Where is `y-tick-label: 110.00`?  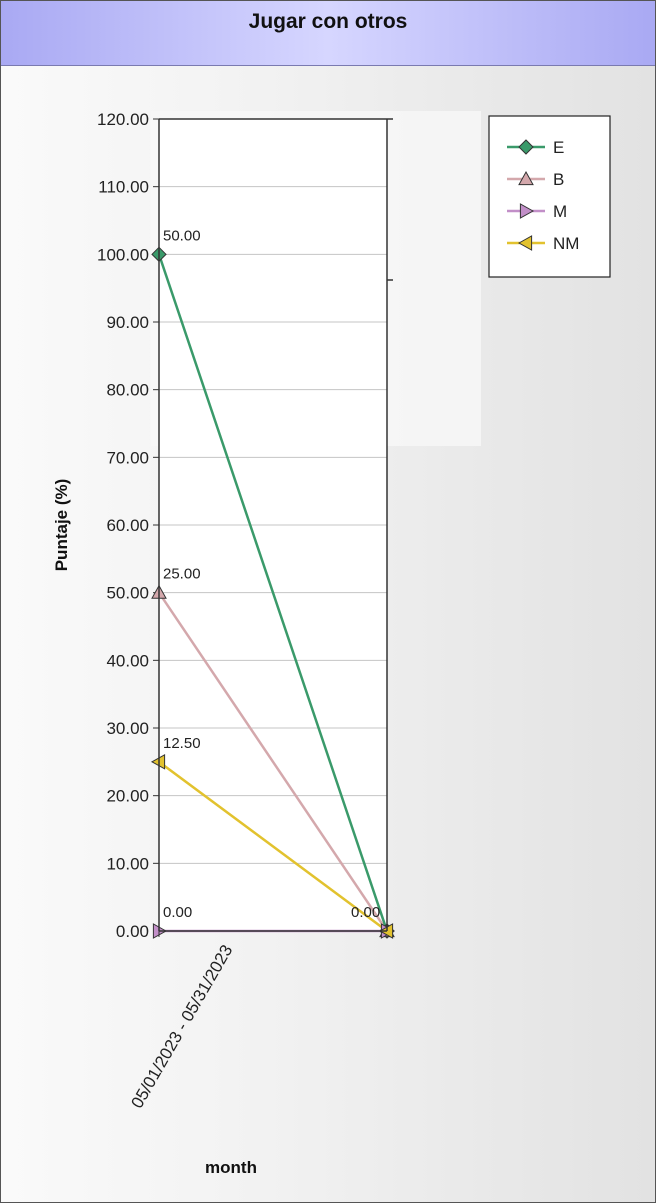 y-tick-label: 110.00 is located at coordinates (123, 187).